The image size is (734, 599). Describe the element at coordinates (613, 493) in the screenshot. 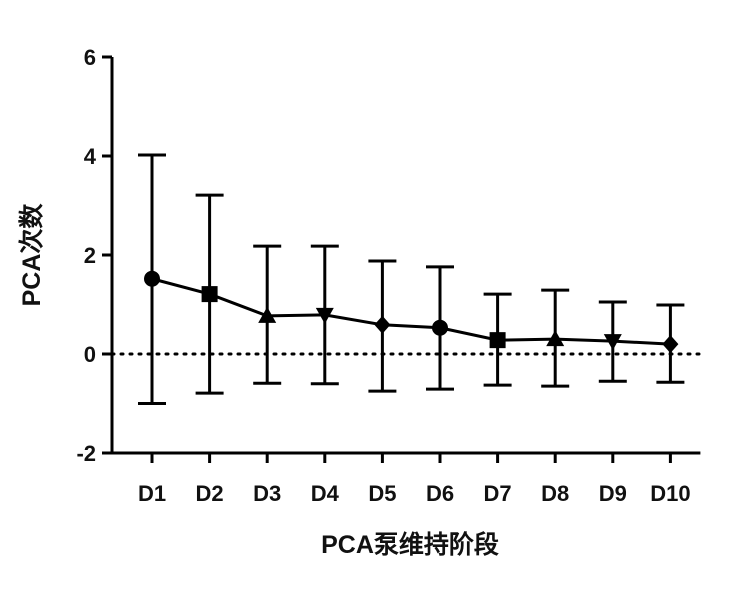

I see `x-tick-label: D9` at that location.